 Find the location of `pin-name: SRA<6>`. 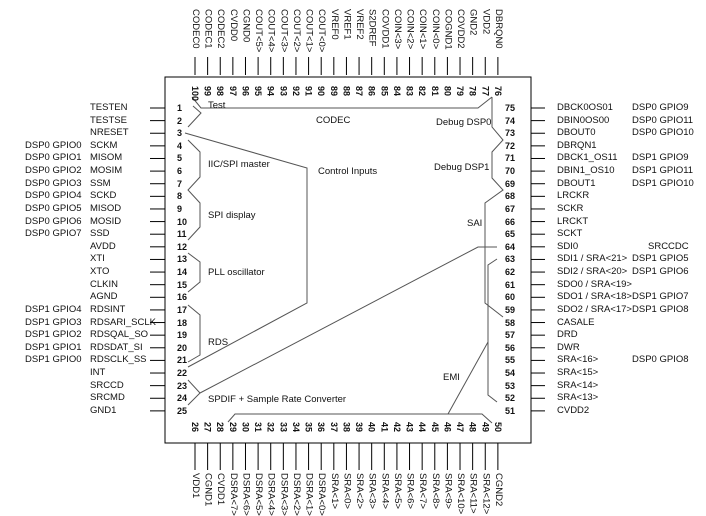

pin-name: SRA<6> is located at coordinates (410, 491).